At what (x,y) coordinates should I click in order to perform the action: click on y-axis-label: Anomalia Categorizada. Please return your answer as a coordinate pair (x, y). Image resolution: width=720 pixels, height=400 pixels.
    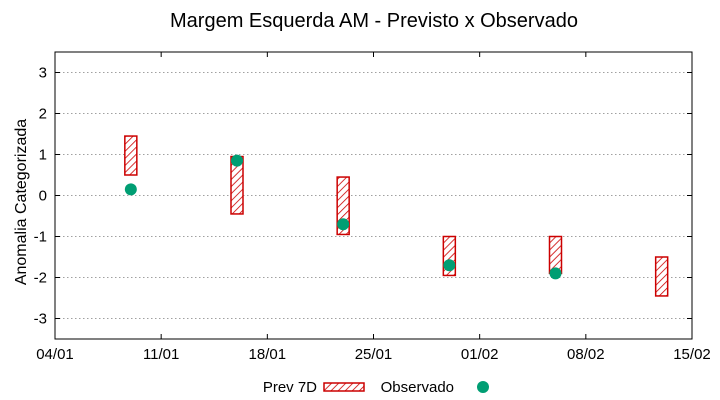
    Looking at the image, I should click on (21, 202).